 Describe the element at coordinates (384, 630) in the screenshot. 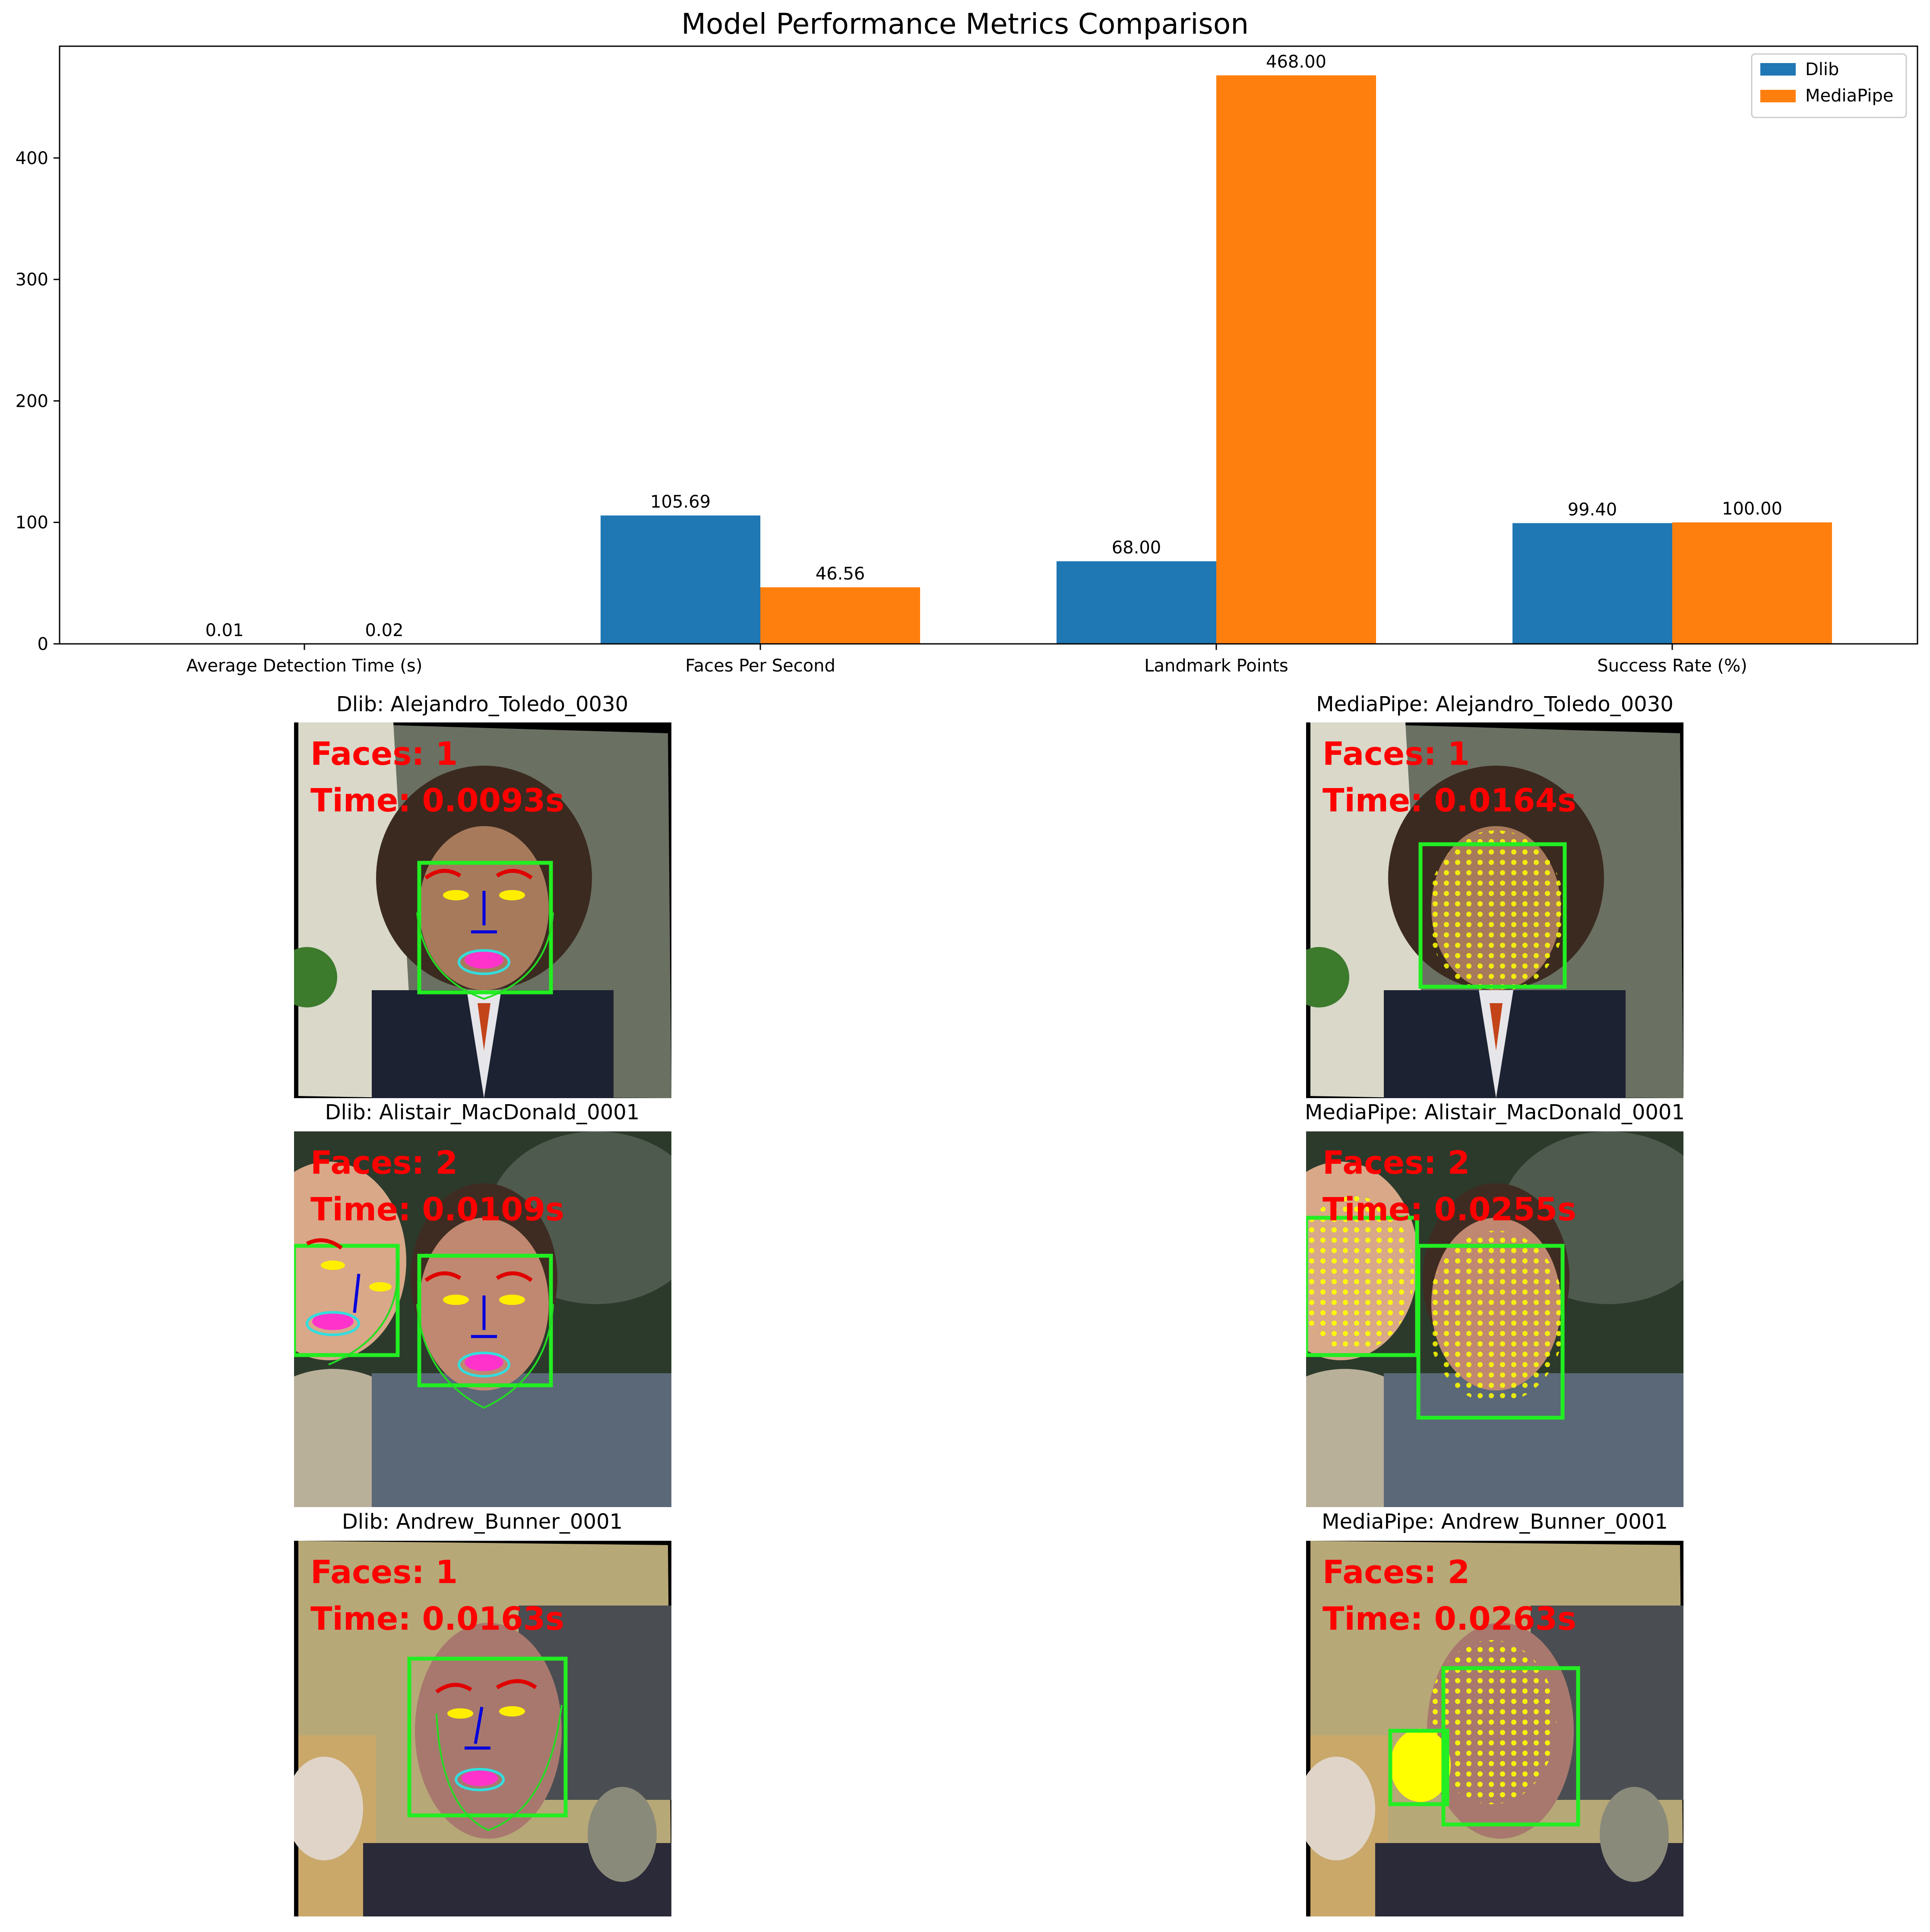

I see `bar-value-label: 0.02` at that location.